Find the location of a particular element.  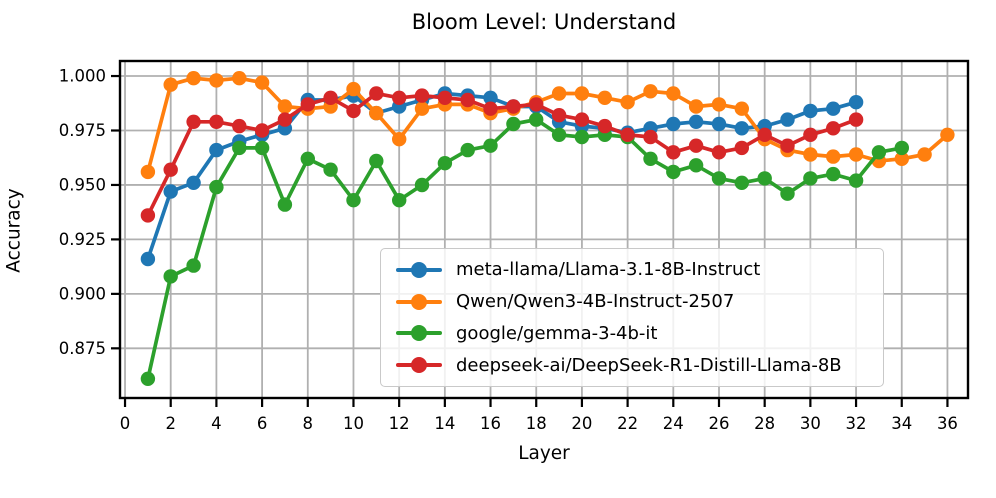

svg-text: 22 is located at coordinates (627, 423).